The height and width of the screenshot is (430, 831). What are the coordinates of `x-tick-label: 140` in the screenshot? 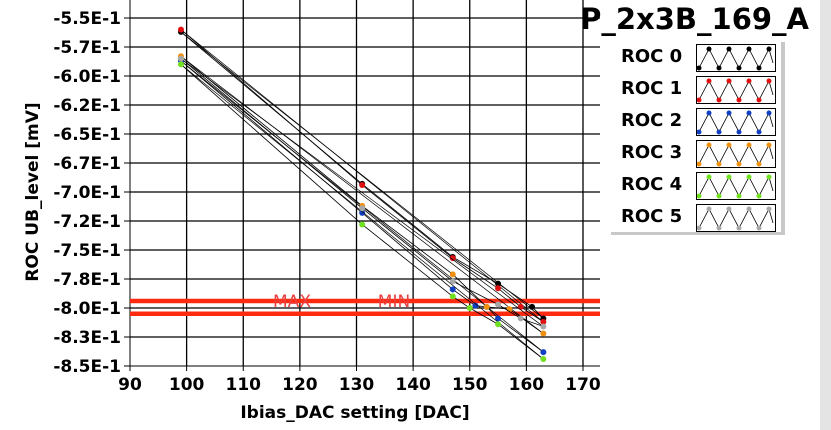 It's located at (413, 385).